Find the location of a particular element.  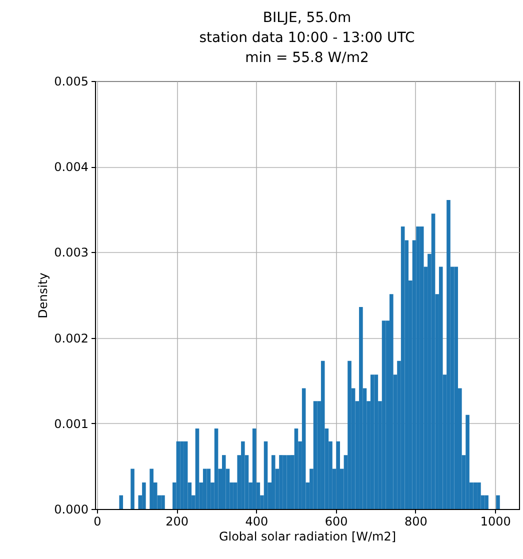

x-tick-label: 0 is located at coordinates (98, 521).